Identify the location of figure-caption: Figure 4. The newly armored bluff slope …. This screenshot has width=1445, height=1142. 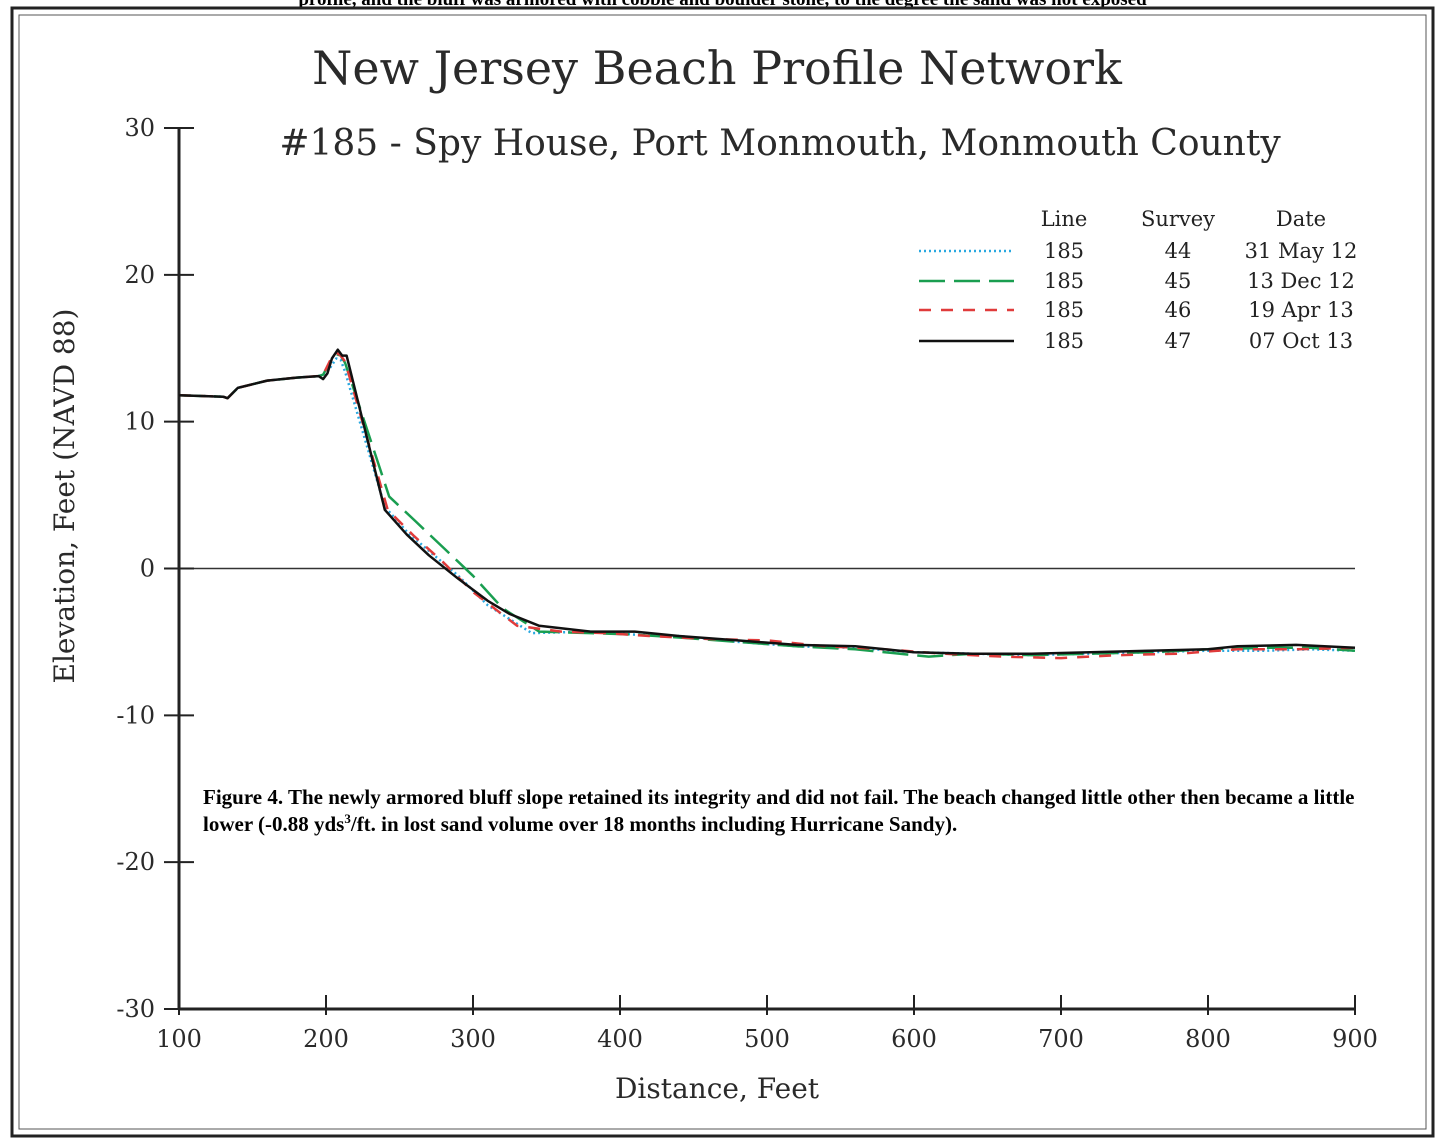
(800, 811).